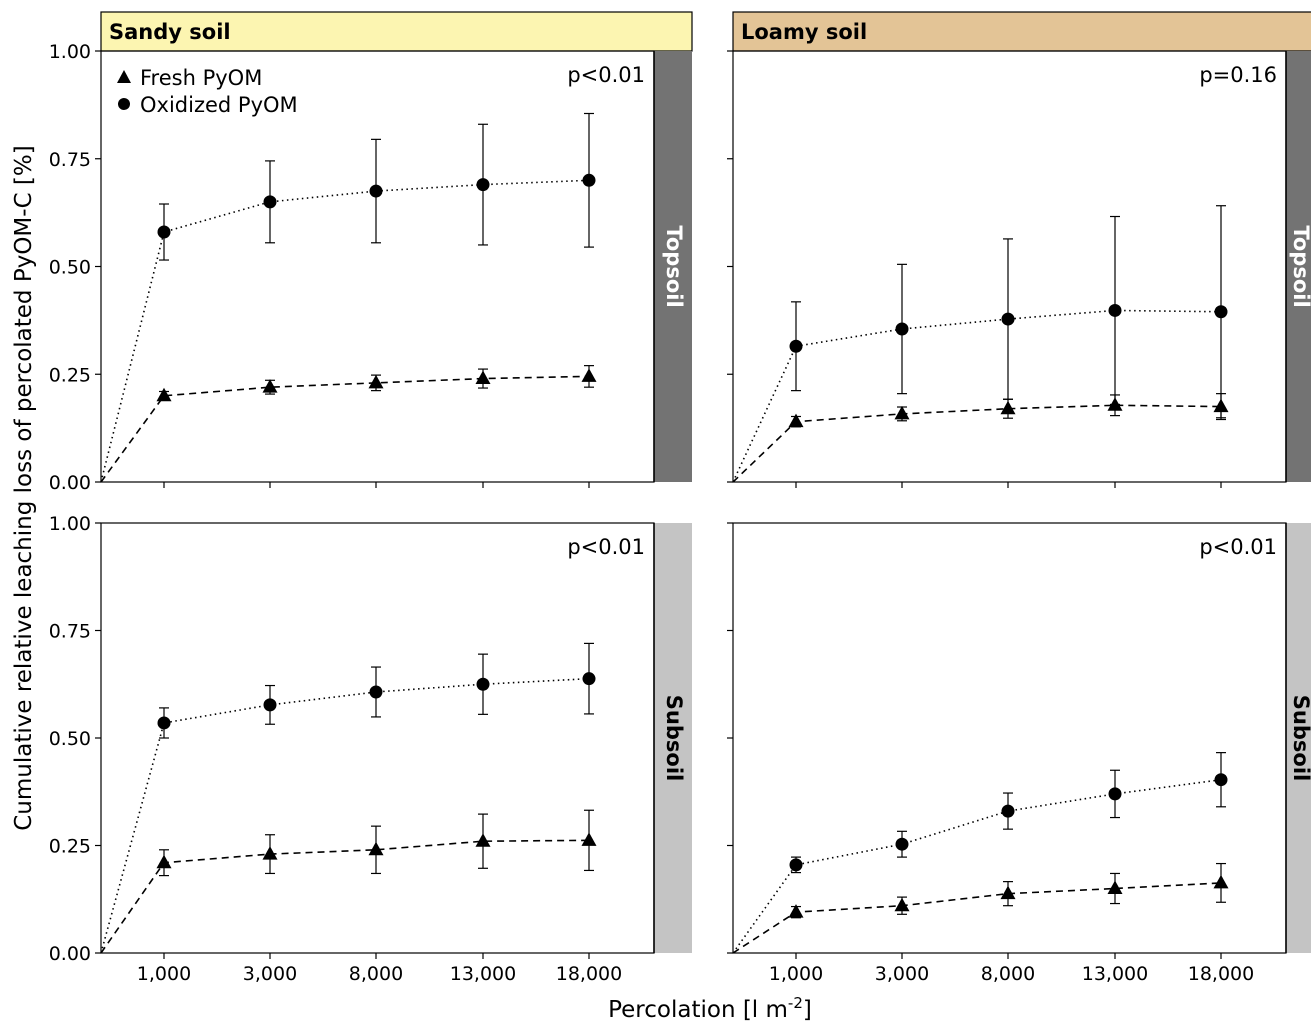  I want to click on x-axis-title: Percolation [l m-2], so click(710, 1008).